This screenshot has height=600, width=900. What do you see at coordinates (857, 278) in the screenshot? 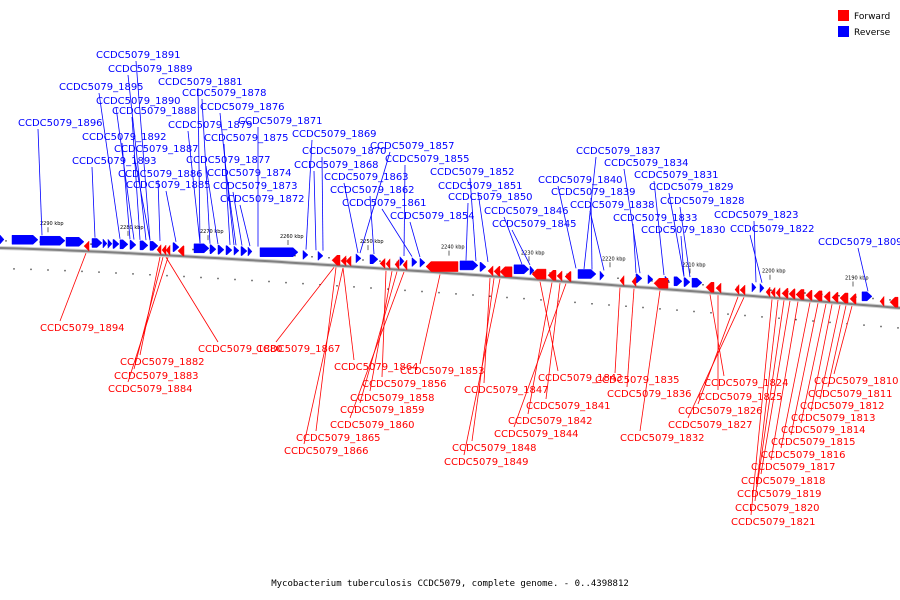
I see `tick-label: 2190 kbp` at bounding box center [857, 278].